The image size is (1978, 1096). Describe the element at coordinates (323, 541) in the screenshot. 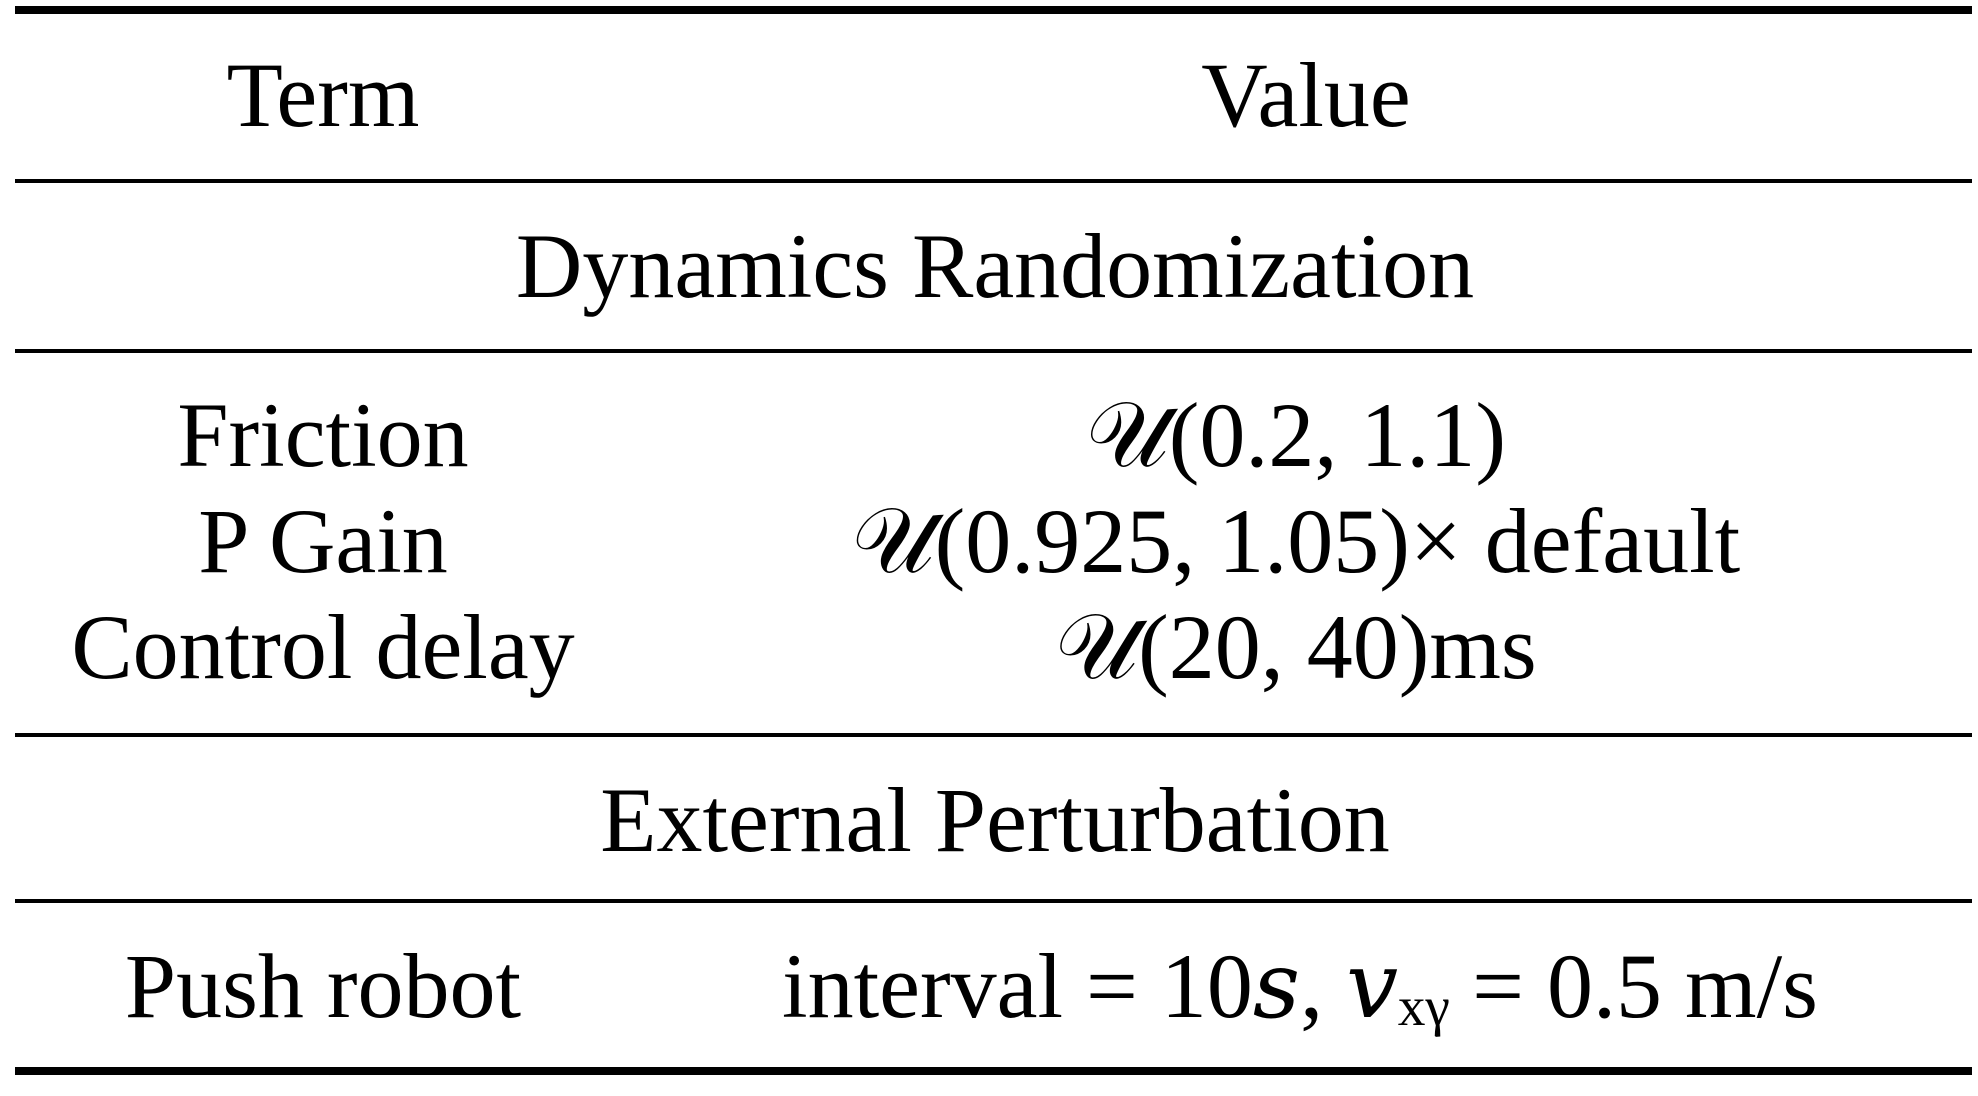

I see `term-cell: P Gain` at that location.